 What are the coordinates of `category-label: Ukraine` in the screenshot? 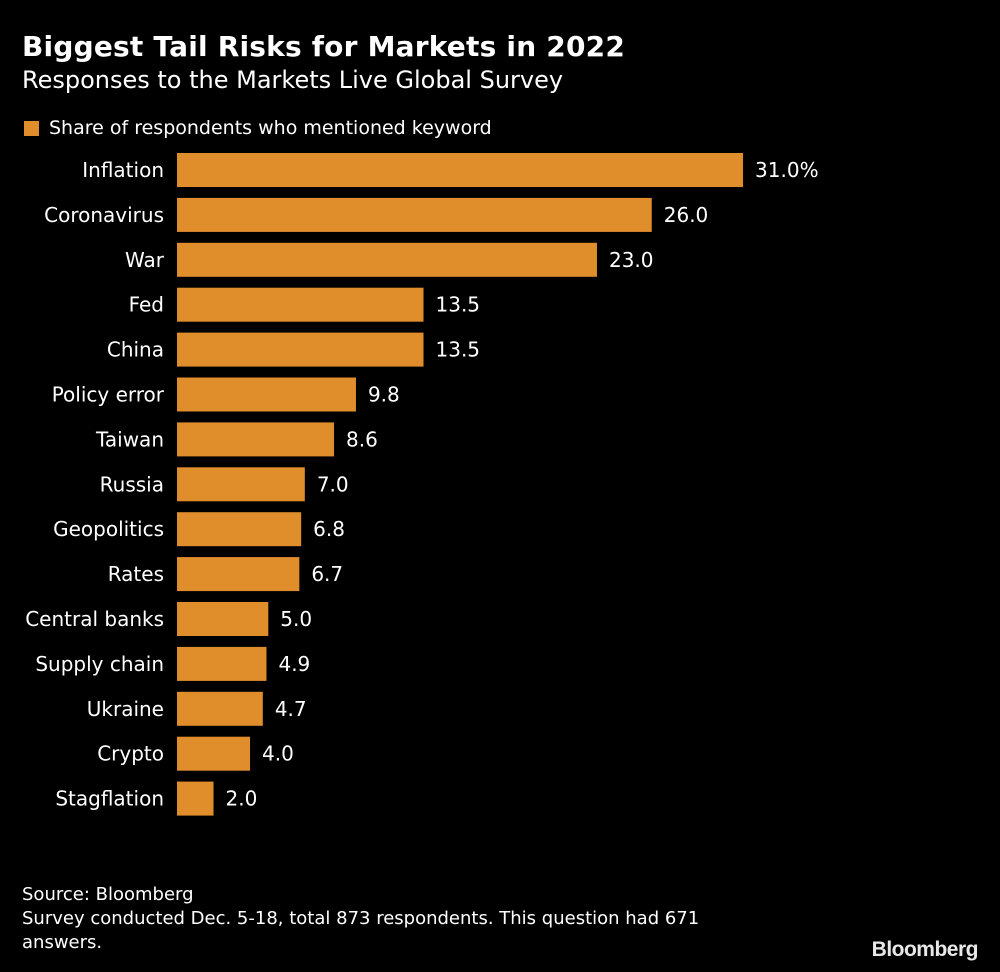 It's located at (125, 709).